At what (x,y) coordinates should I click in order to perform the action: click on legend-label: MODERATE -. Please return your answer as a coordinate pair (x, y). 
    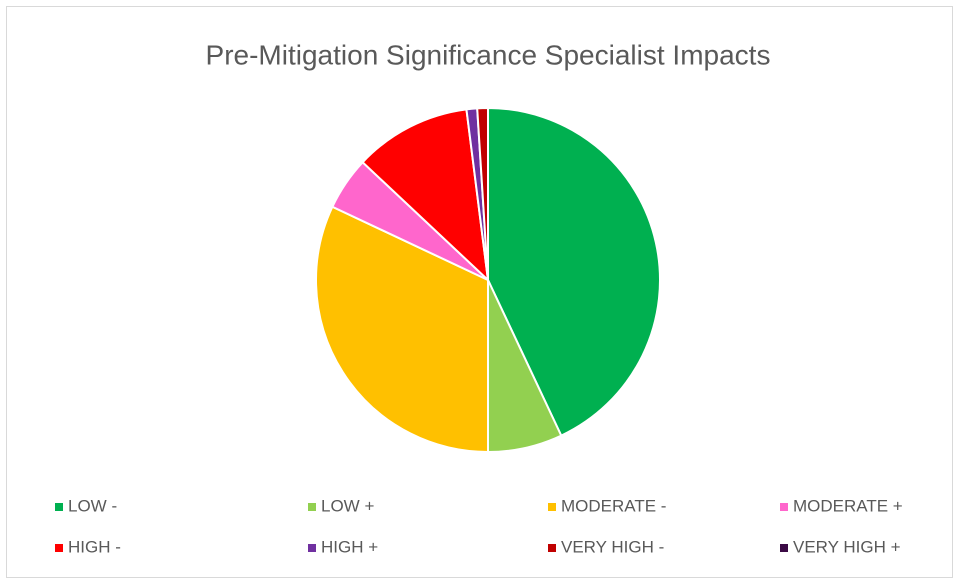
    Looking at the image, I should click on (613, 505).